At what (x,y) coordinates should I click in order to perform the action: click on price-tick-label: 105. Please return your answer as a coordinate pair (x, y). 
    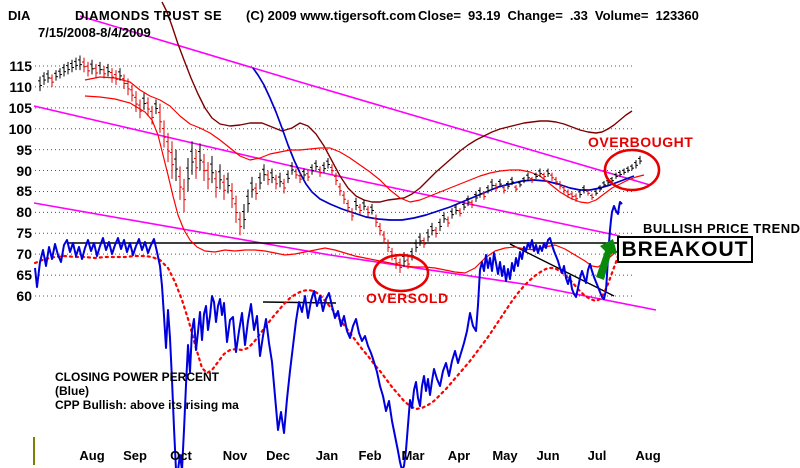
    Looking at the image, I should click on (20, 107).